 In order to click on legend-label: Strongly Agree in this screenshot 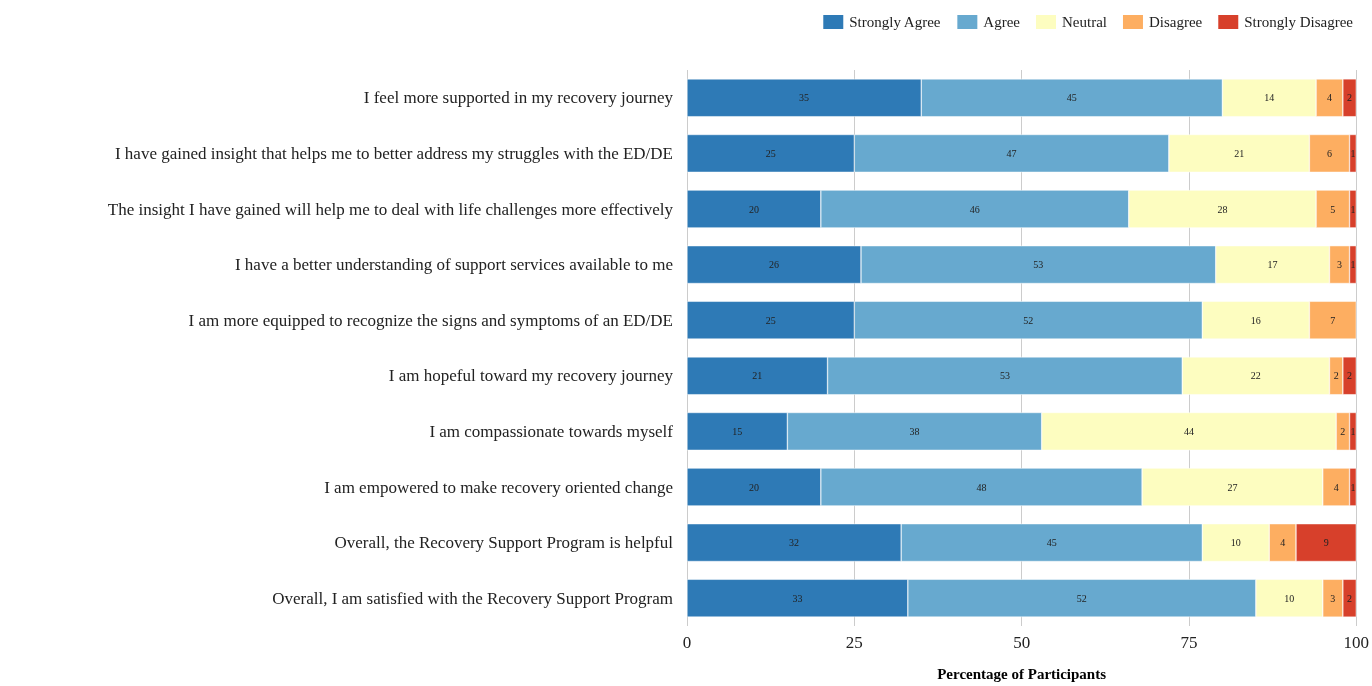, I will do `click(895, 22)`.